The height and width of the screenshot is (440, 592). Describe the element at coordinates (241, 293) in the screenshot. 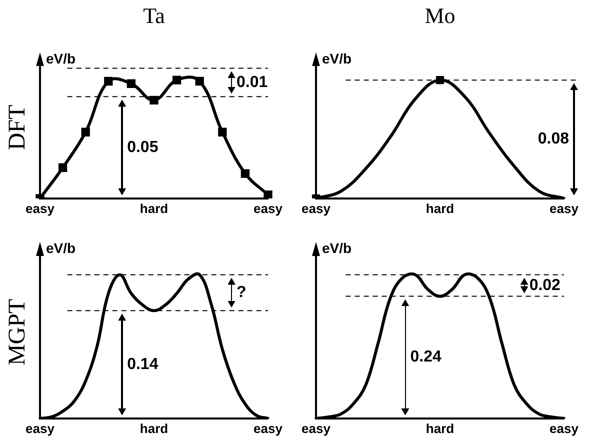

I see `annotation: ?` at that location.